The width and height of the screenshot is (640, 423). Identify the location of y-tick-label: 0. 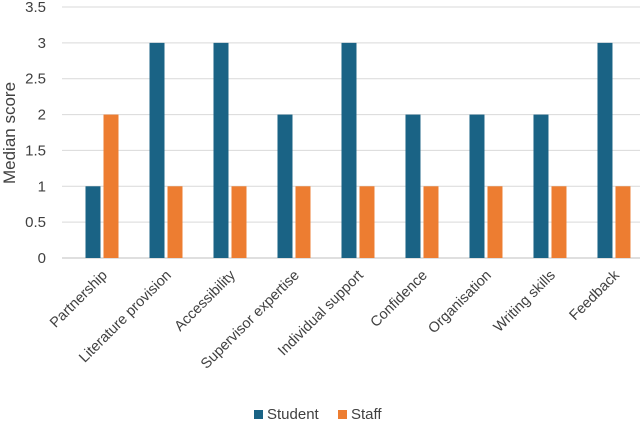
(42, 258).